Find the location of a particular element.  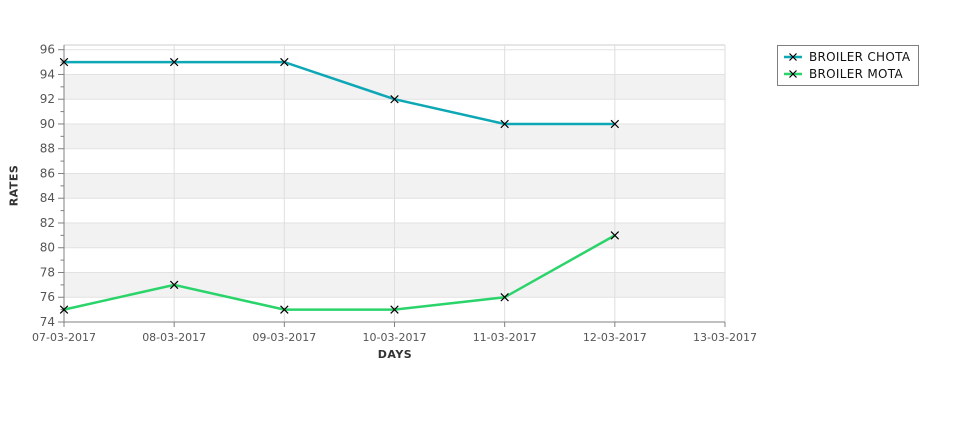

svg-text: 09-03-2017 is located at coordinates (284, 337).